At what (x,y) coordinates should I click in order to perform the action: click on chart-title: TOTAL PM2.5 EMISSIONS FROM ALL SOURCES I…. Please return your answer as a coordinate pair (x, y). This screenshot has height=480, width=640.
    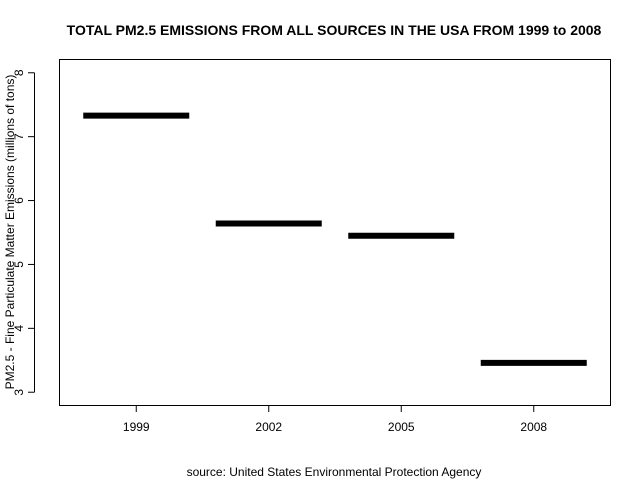
    Looking at the image, I should click on (334, 30).